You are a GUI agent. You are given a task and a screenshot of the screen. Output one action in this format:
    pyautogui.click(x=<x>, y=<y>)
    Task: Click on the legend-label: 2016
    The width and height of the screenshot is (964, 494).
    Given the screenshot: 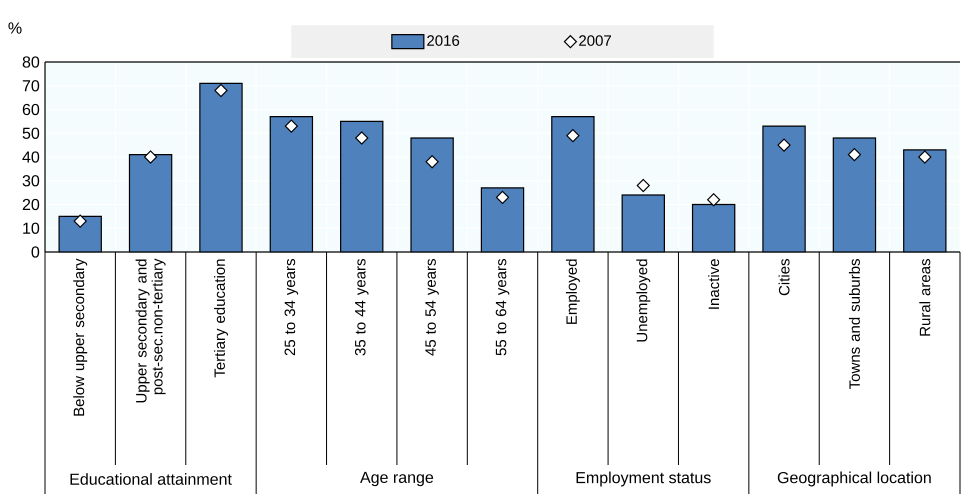 What is the action you would take?
    pyautogui.click(x=443, y=40)
    